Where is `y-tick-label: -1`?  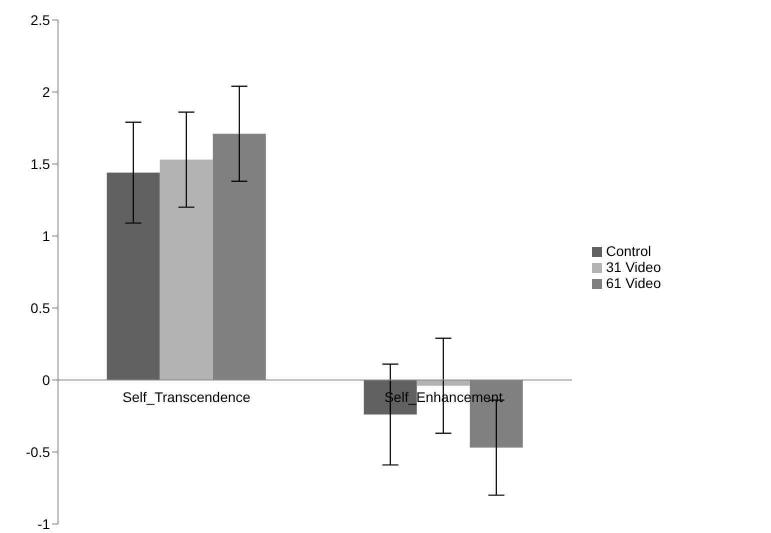 y-tick-label: -1 is located at coordinates (44, 524).